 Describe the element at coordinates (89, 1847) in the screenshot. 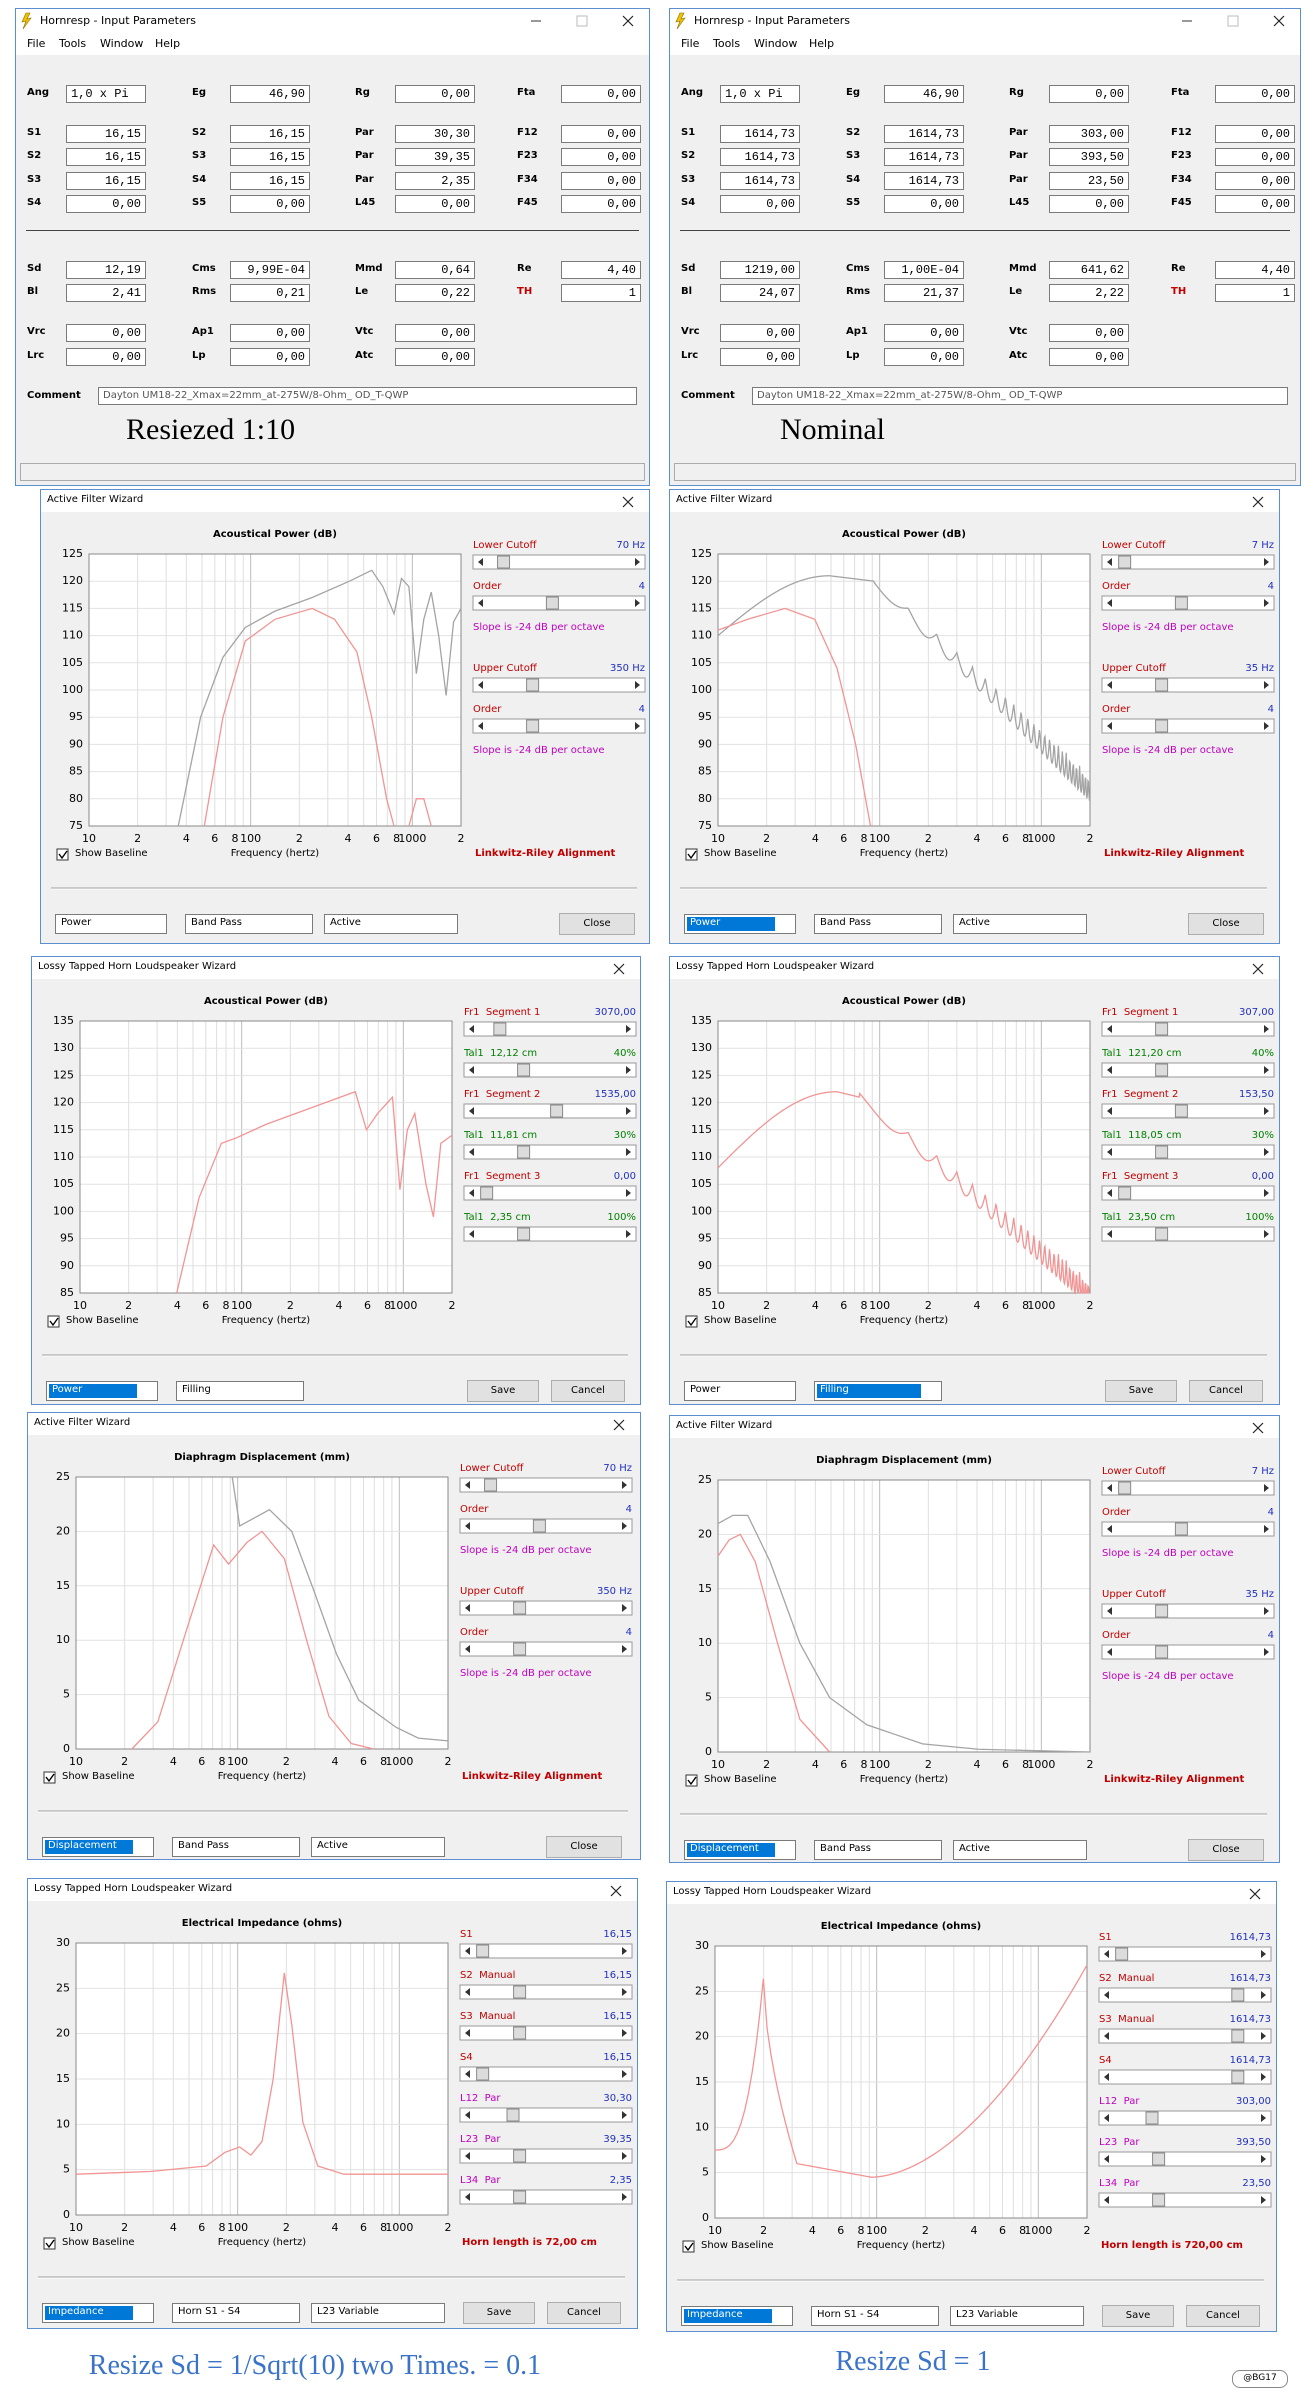

I see `dropdown-text: Displacement` at that location.